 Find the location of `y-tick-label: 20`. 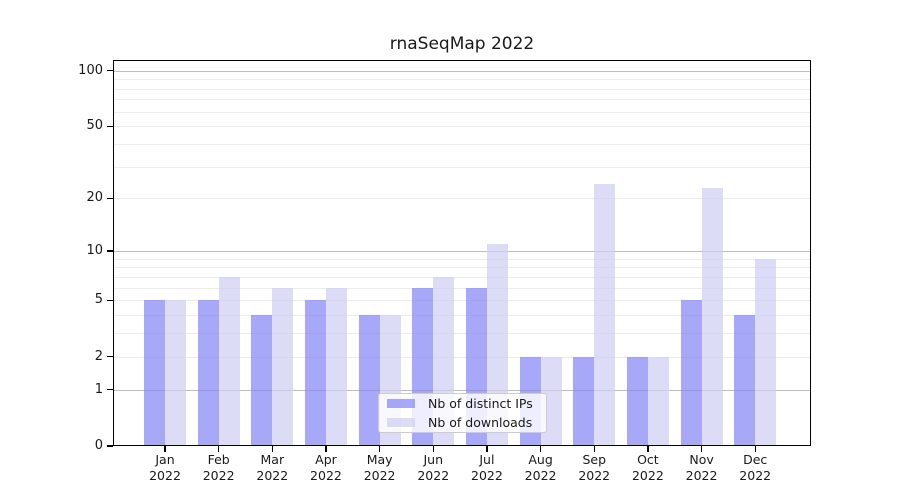

y-tick-label: 20 is located at coordinates (94, 198).